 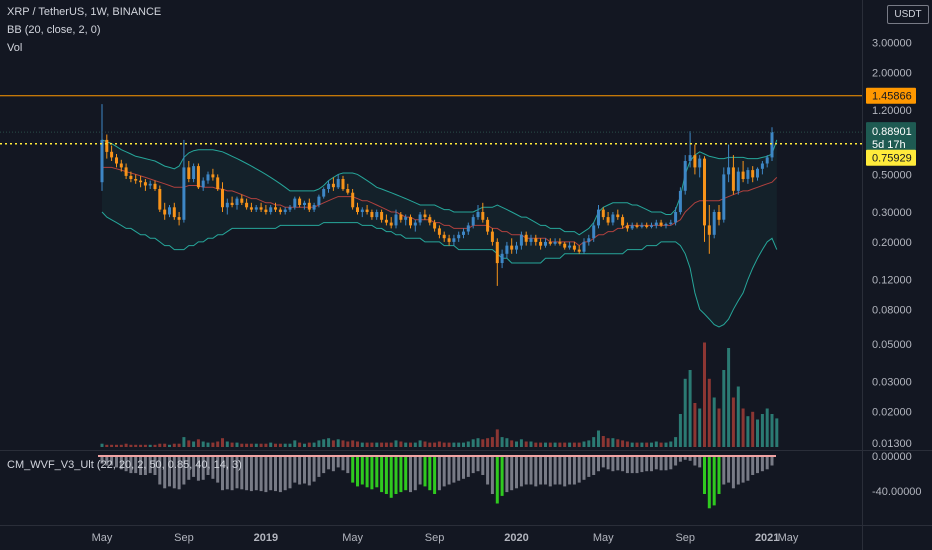 I want to click on wvf-tick-label: -40.00000, so click(x=897, y=492).